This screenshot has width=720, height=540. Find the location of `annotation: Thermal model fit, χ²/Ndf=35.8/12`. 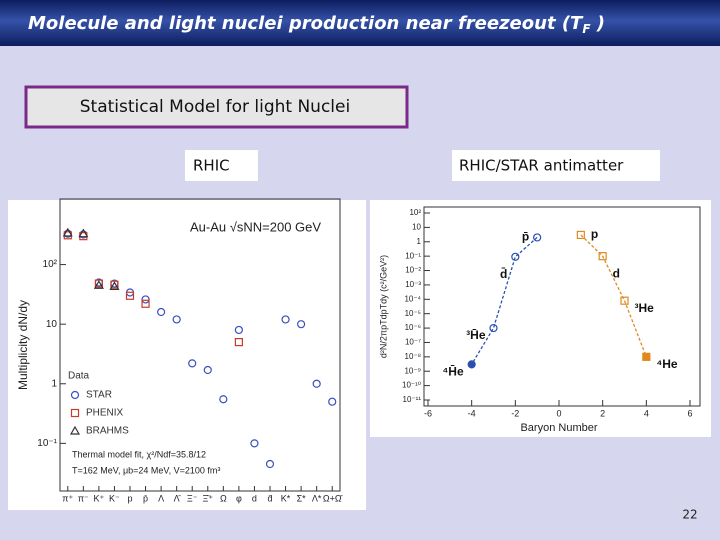

annotation: Thermal model fit, χ²/Ndf=35.8/12 is located at coordinates (139, 454).